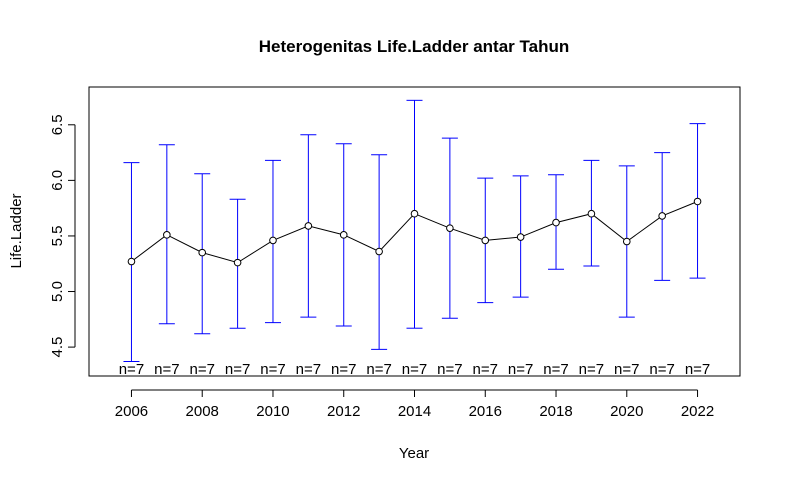 Image resolution: width=787 pixels, height=486 pixels. I want to click on y-axis-label: Life.Ladder, so click(16, 230).